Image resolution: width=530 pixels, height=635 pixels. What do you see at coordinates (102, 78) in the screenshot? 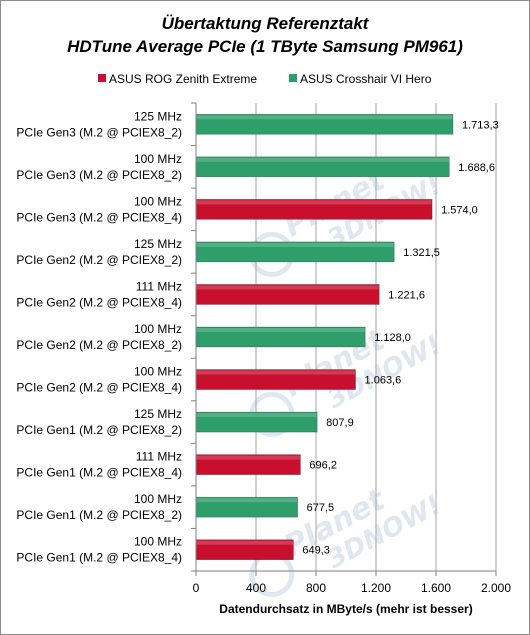
I see `legend-swatch-zenith` at bounding box center [102, 78].